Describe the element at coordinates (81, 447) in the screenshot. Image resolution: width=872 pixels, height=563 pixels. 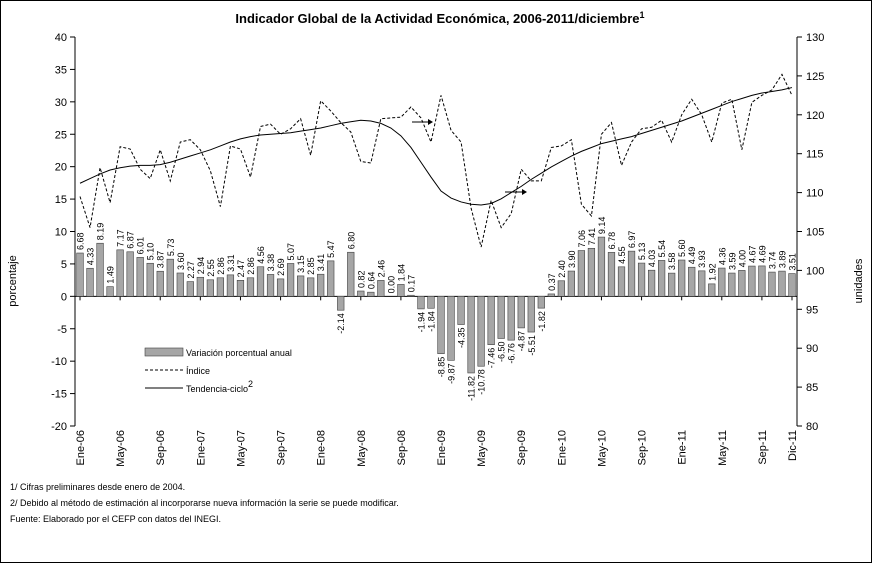
I see `x-tick-label: Ene-06` at that location.